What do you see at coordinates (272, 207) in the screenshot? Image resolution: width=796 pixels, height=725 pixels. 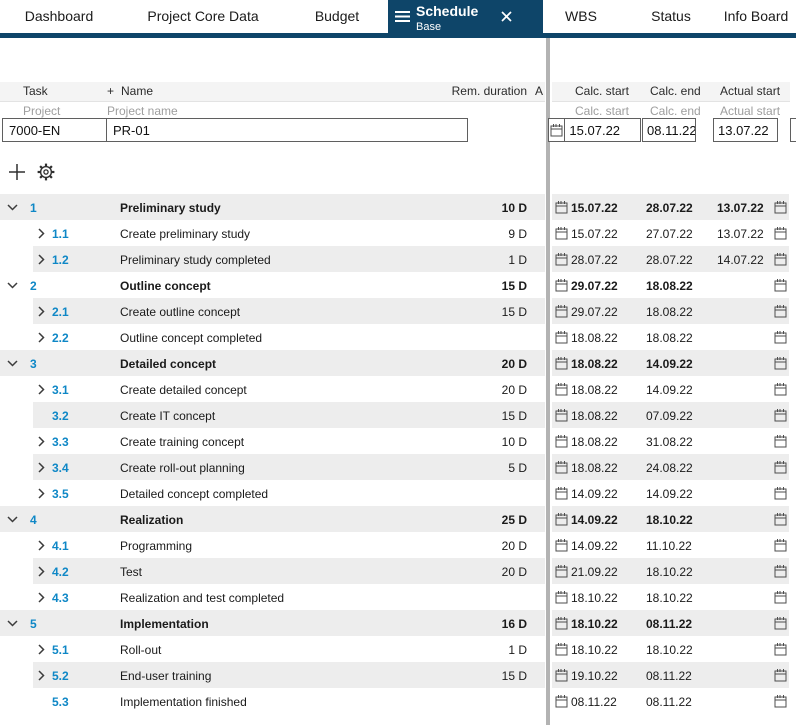 I see `task-row: 1 Preliminary study 10 D` at bounding box center [272, 207].